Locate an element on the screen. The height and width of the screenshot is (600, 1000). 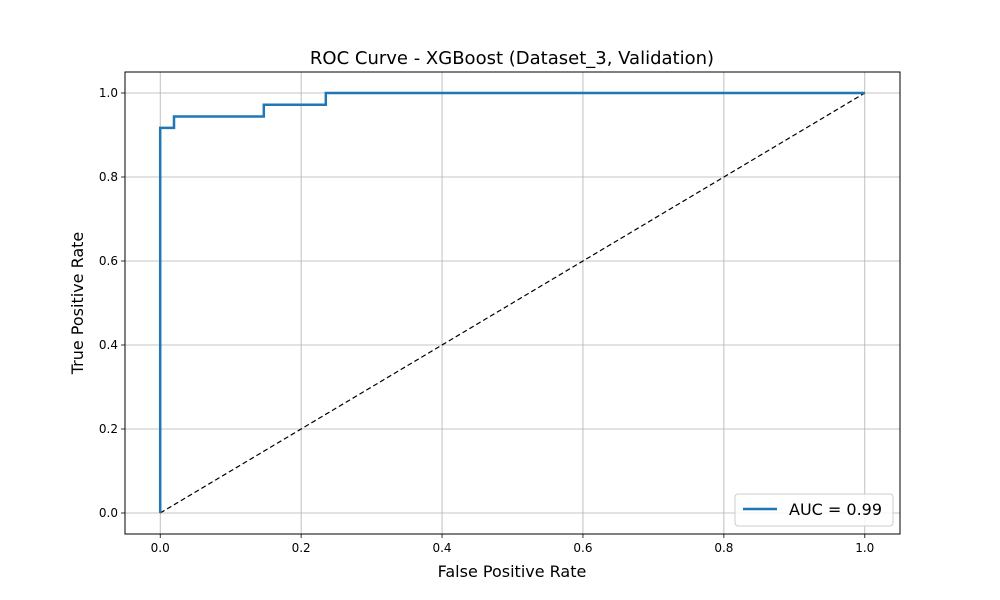
y-axis-label: True Positive Rate is located at coordinates (77, 304).